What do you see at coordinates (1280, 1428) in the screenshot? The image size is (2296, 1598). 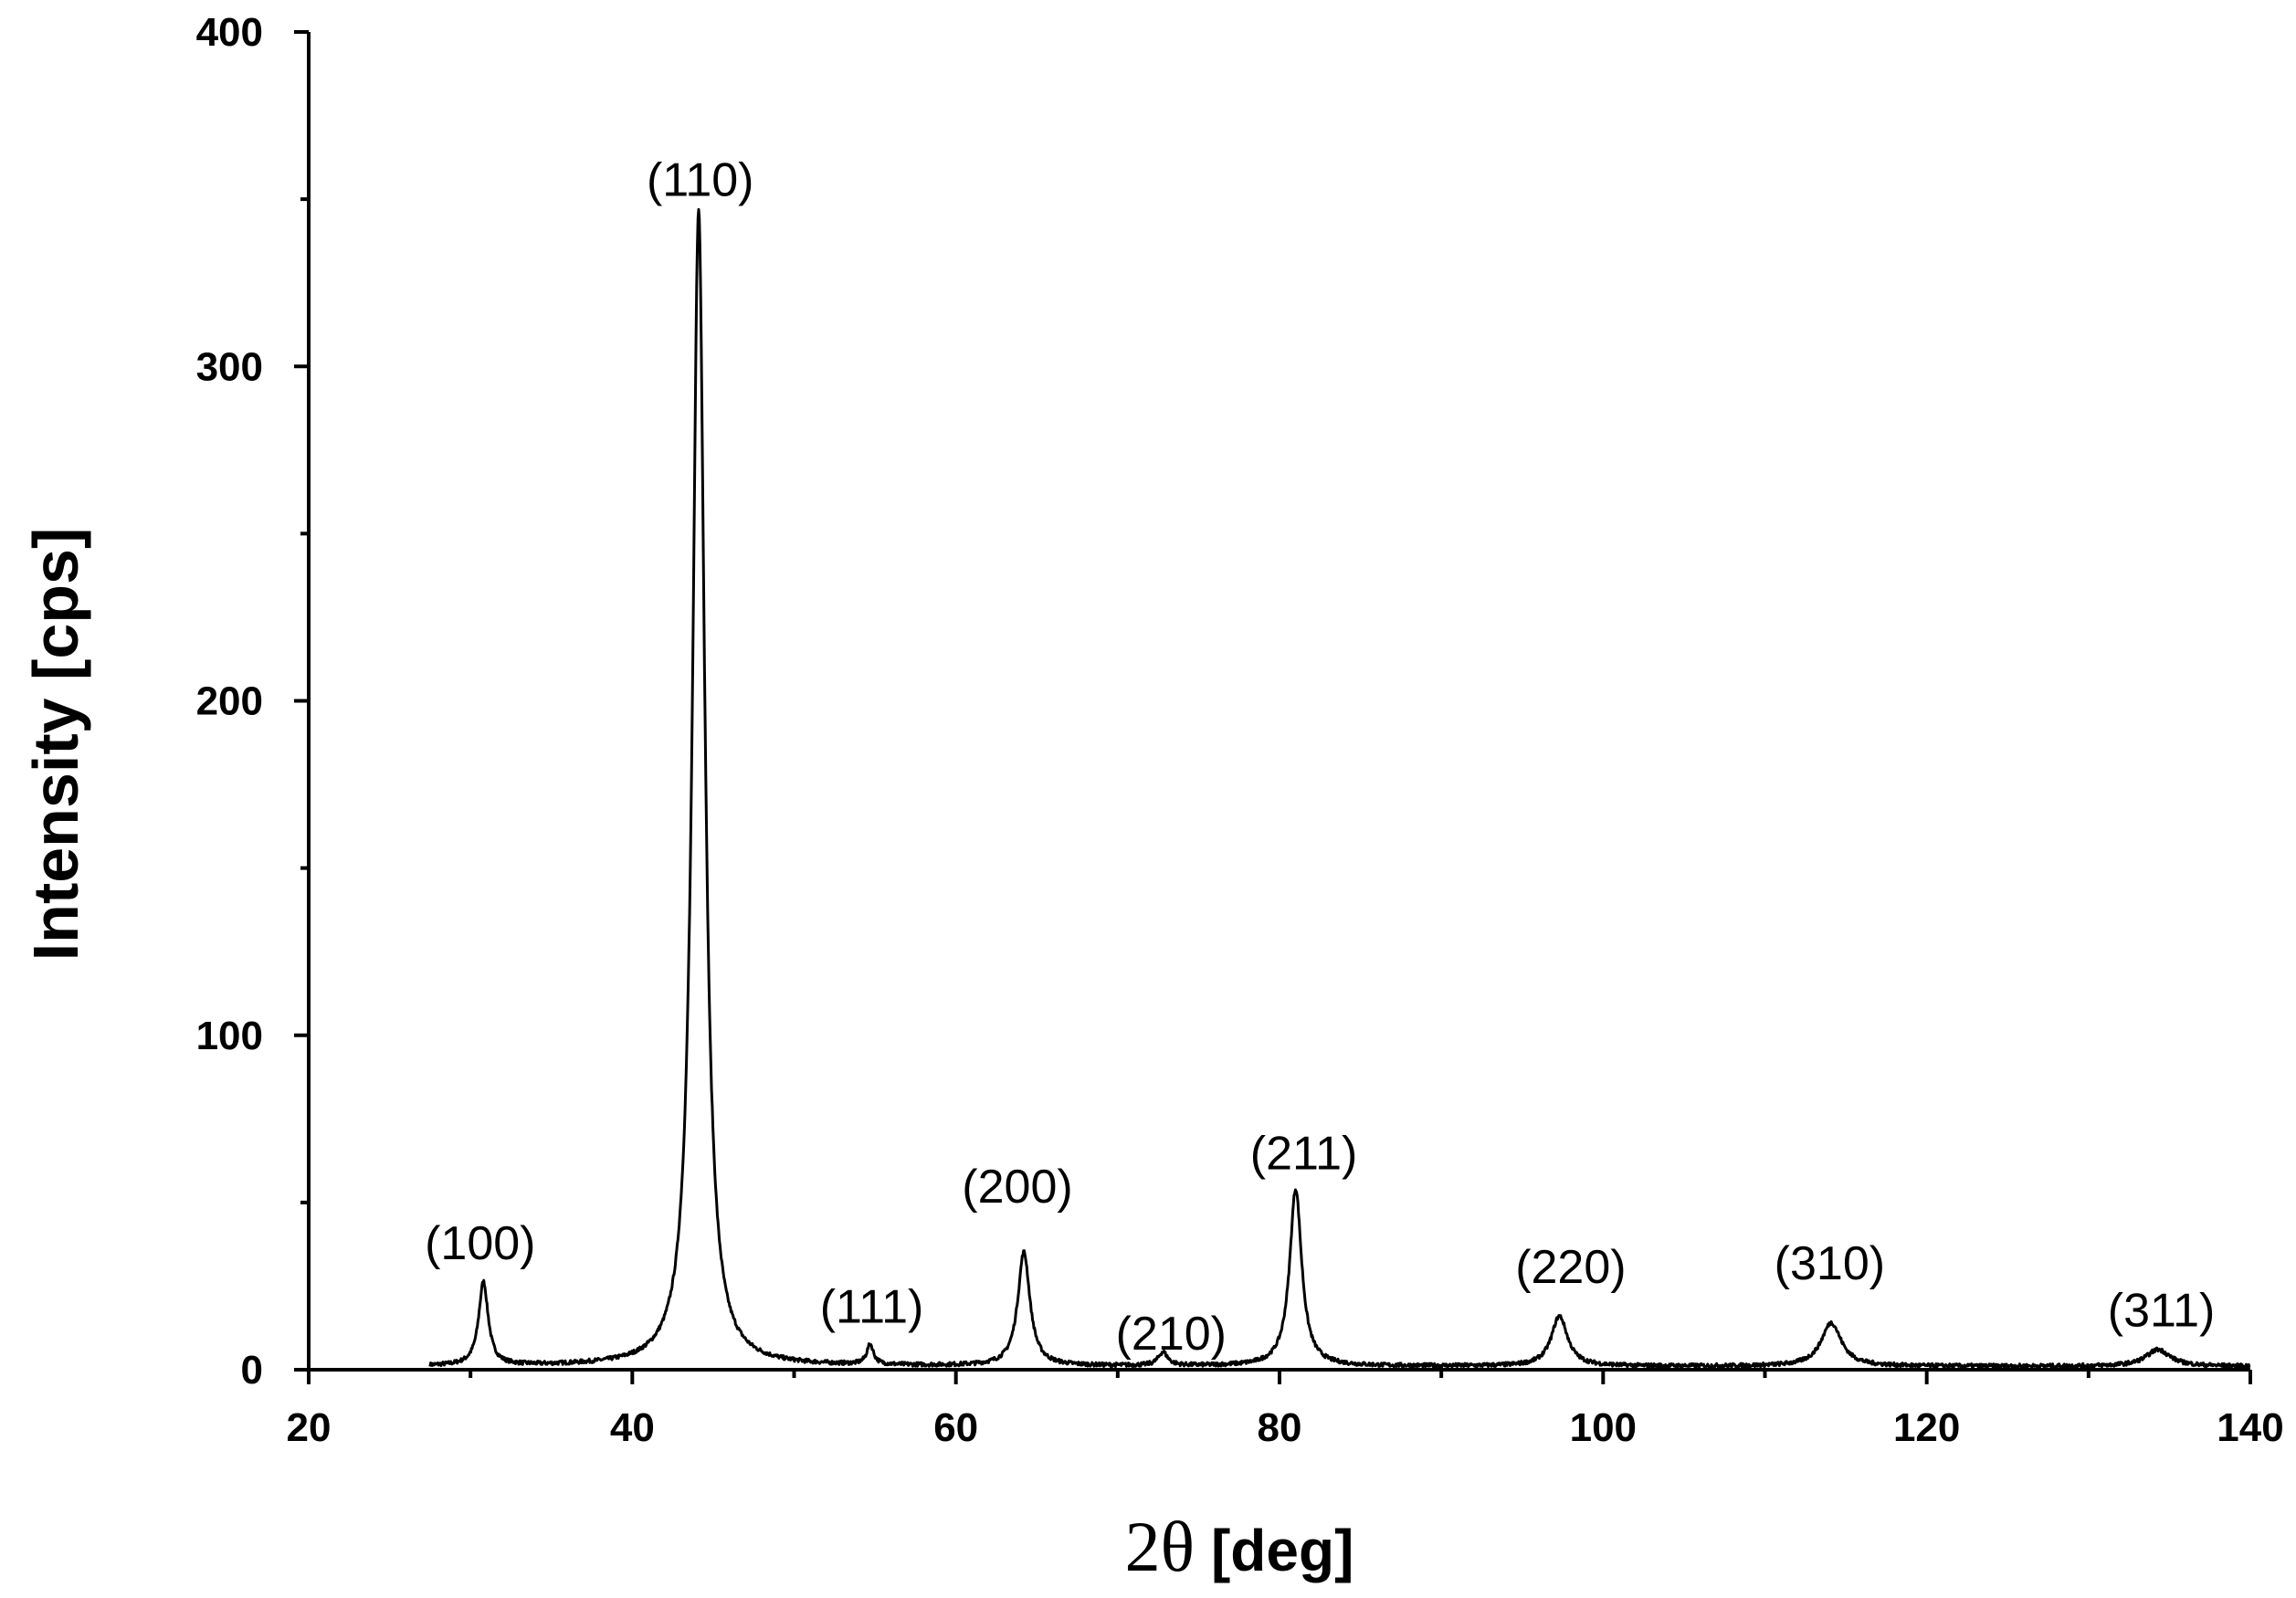 I see `x-tick-label: 80` at bounding box center [1280, 1428].